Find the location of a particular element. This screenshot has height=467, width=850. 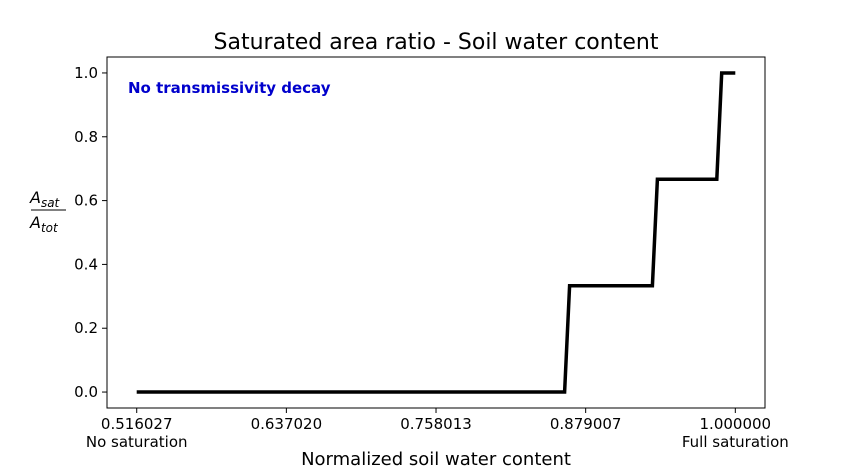

y-tick-label: 0.0 is located at coordinates (86, 392).